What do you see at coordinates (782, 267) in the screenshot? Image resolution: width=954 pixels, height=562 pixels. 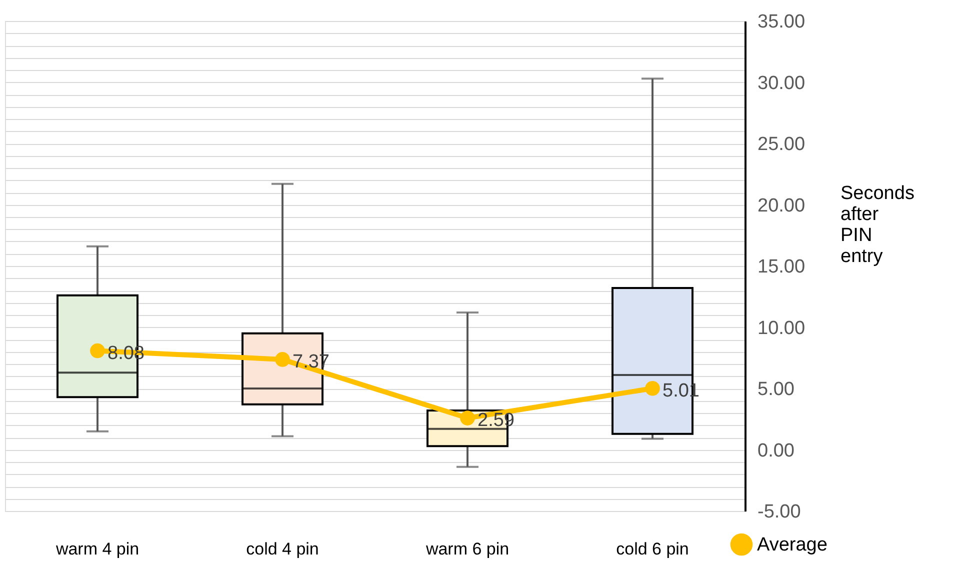 I see `y-tick-label: 15.00` at bounding box center [782, 267].